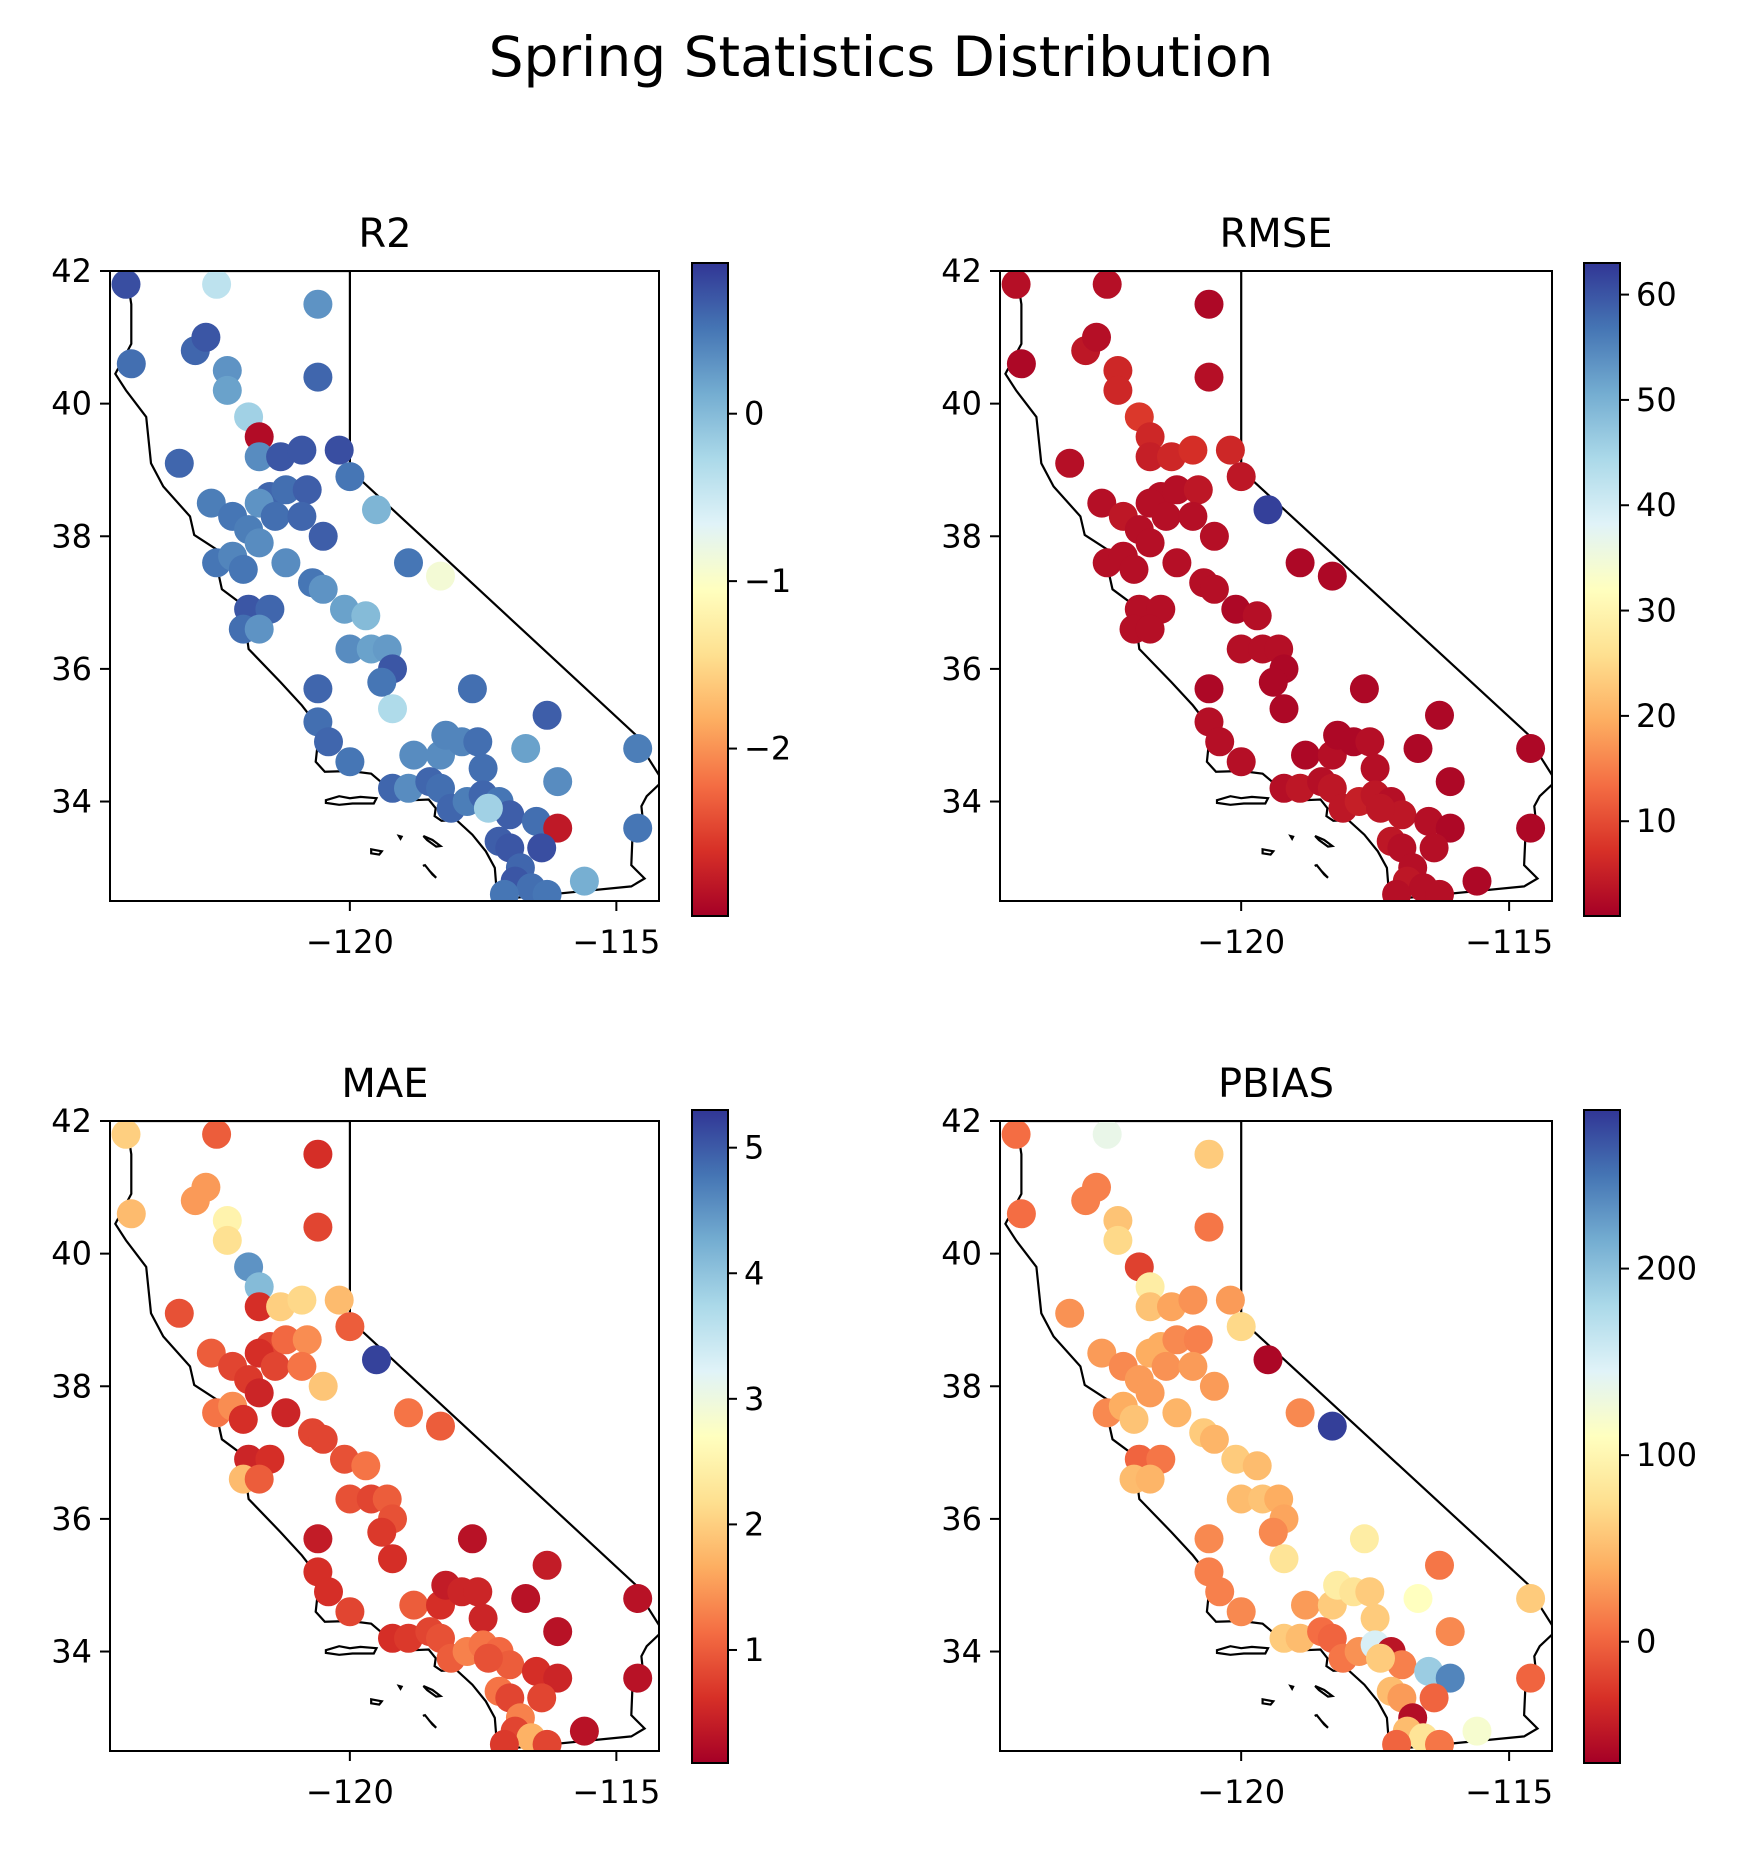 The image size is (1762, 1860). Describe the element at coordinates (1602, 589) in the screenshot. I see `colorbar-rmse` at that location.